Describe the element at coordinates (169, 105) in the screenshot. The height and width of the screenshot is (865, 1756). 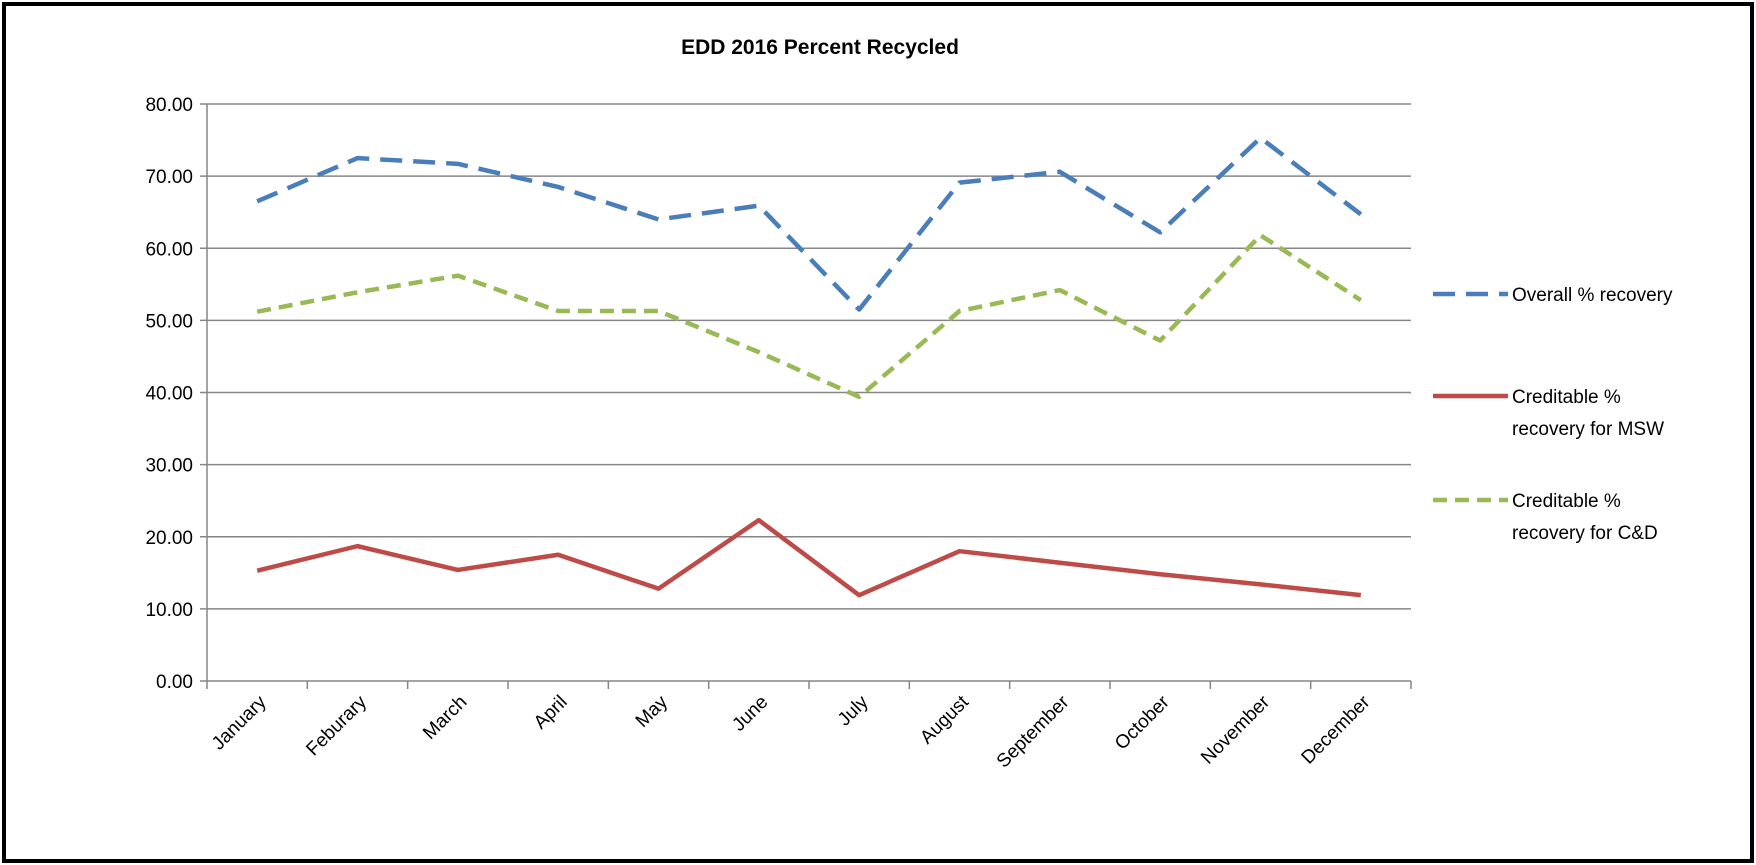
I see `y-tick-label: 80.00` at that location.